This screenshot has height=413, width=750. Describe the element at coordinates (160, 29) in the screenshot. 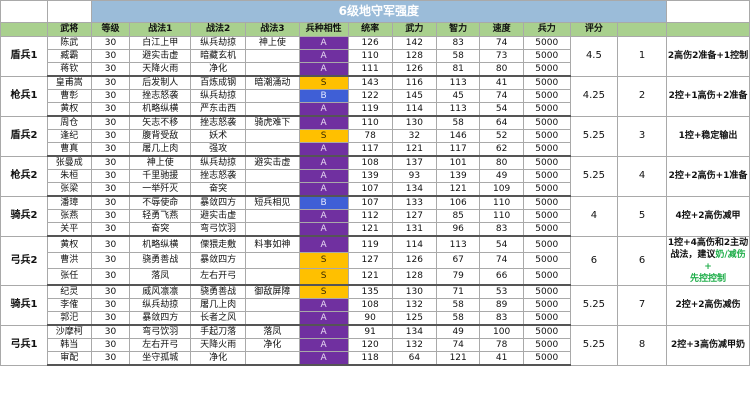

I see `column-header: 战法1` at that location.